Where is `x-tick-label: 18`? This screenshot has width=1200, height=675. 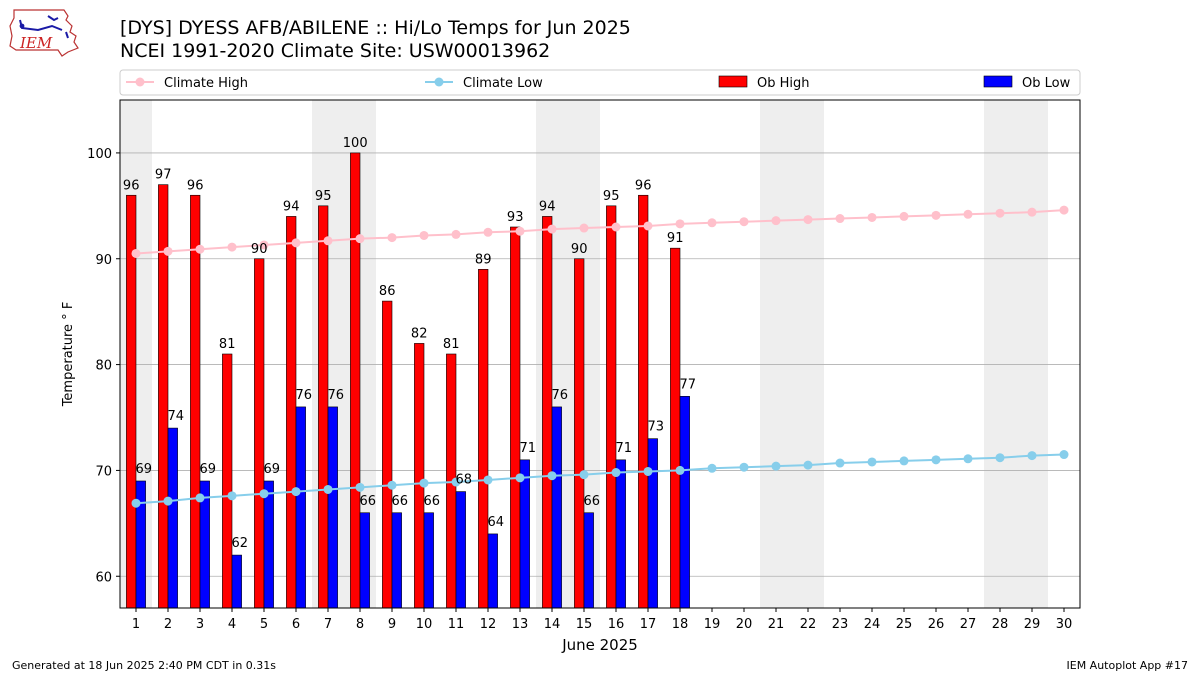
x-tick-label: 18 is located at coordinates (680, 624).